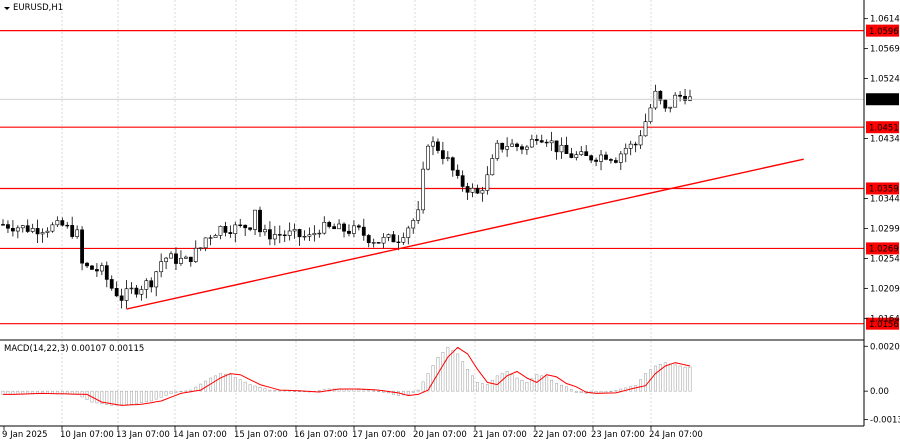  Describe the element at coordinates (618, 435) in the screenshot. I see `time-tick-label: 23 Jan 07:00` at that location.